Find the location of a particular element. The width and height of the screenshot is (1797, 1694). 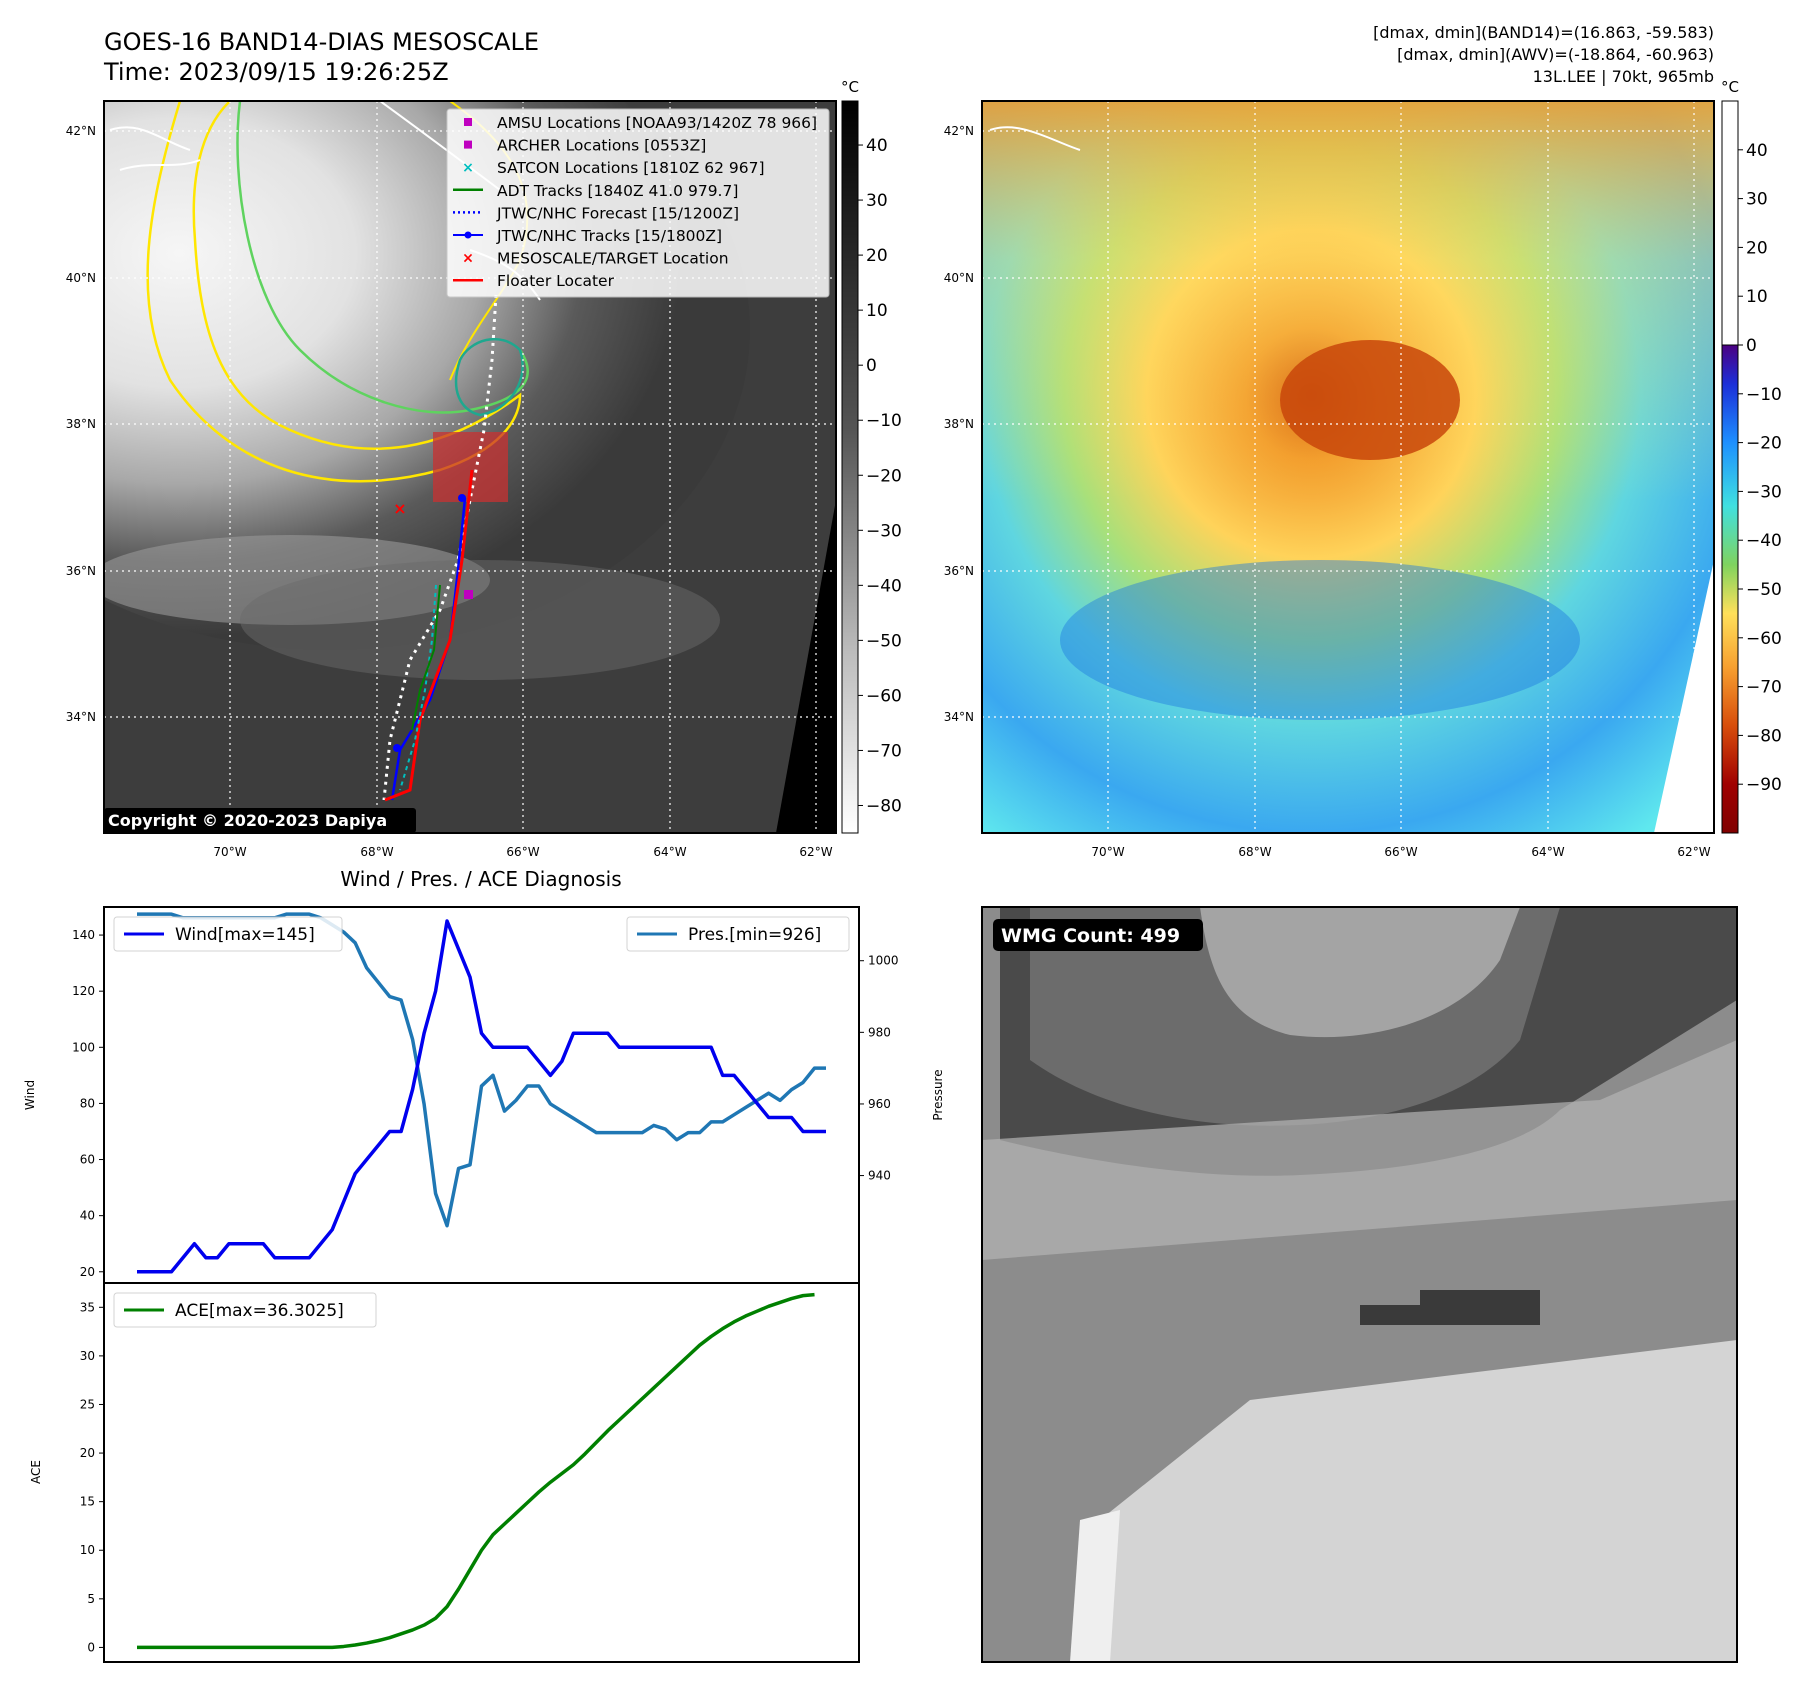

ir-colorbar-unit: °C is located at coordinates (850, 87).